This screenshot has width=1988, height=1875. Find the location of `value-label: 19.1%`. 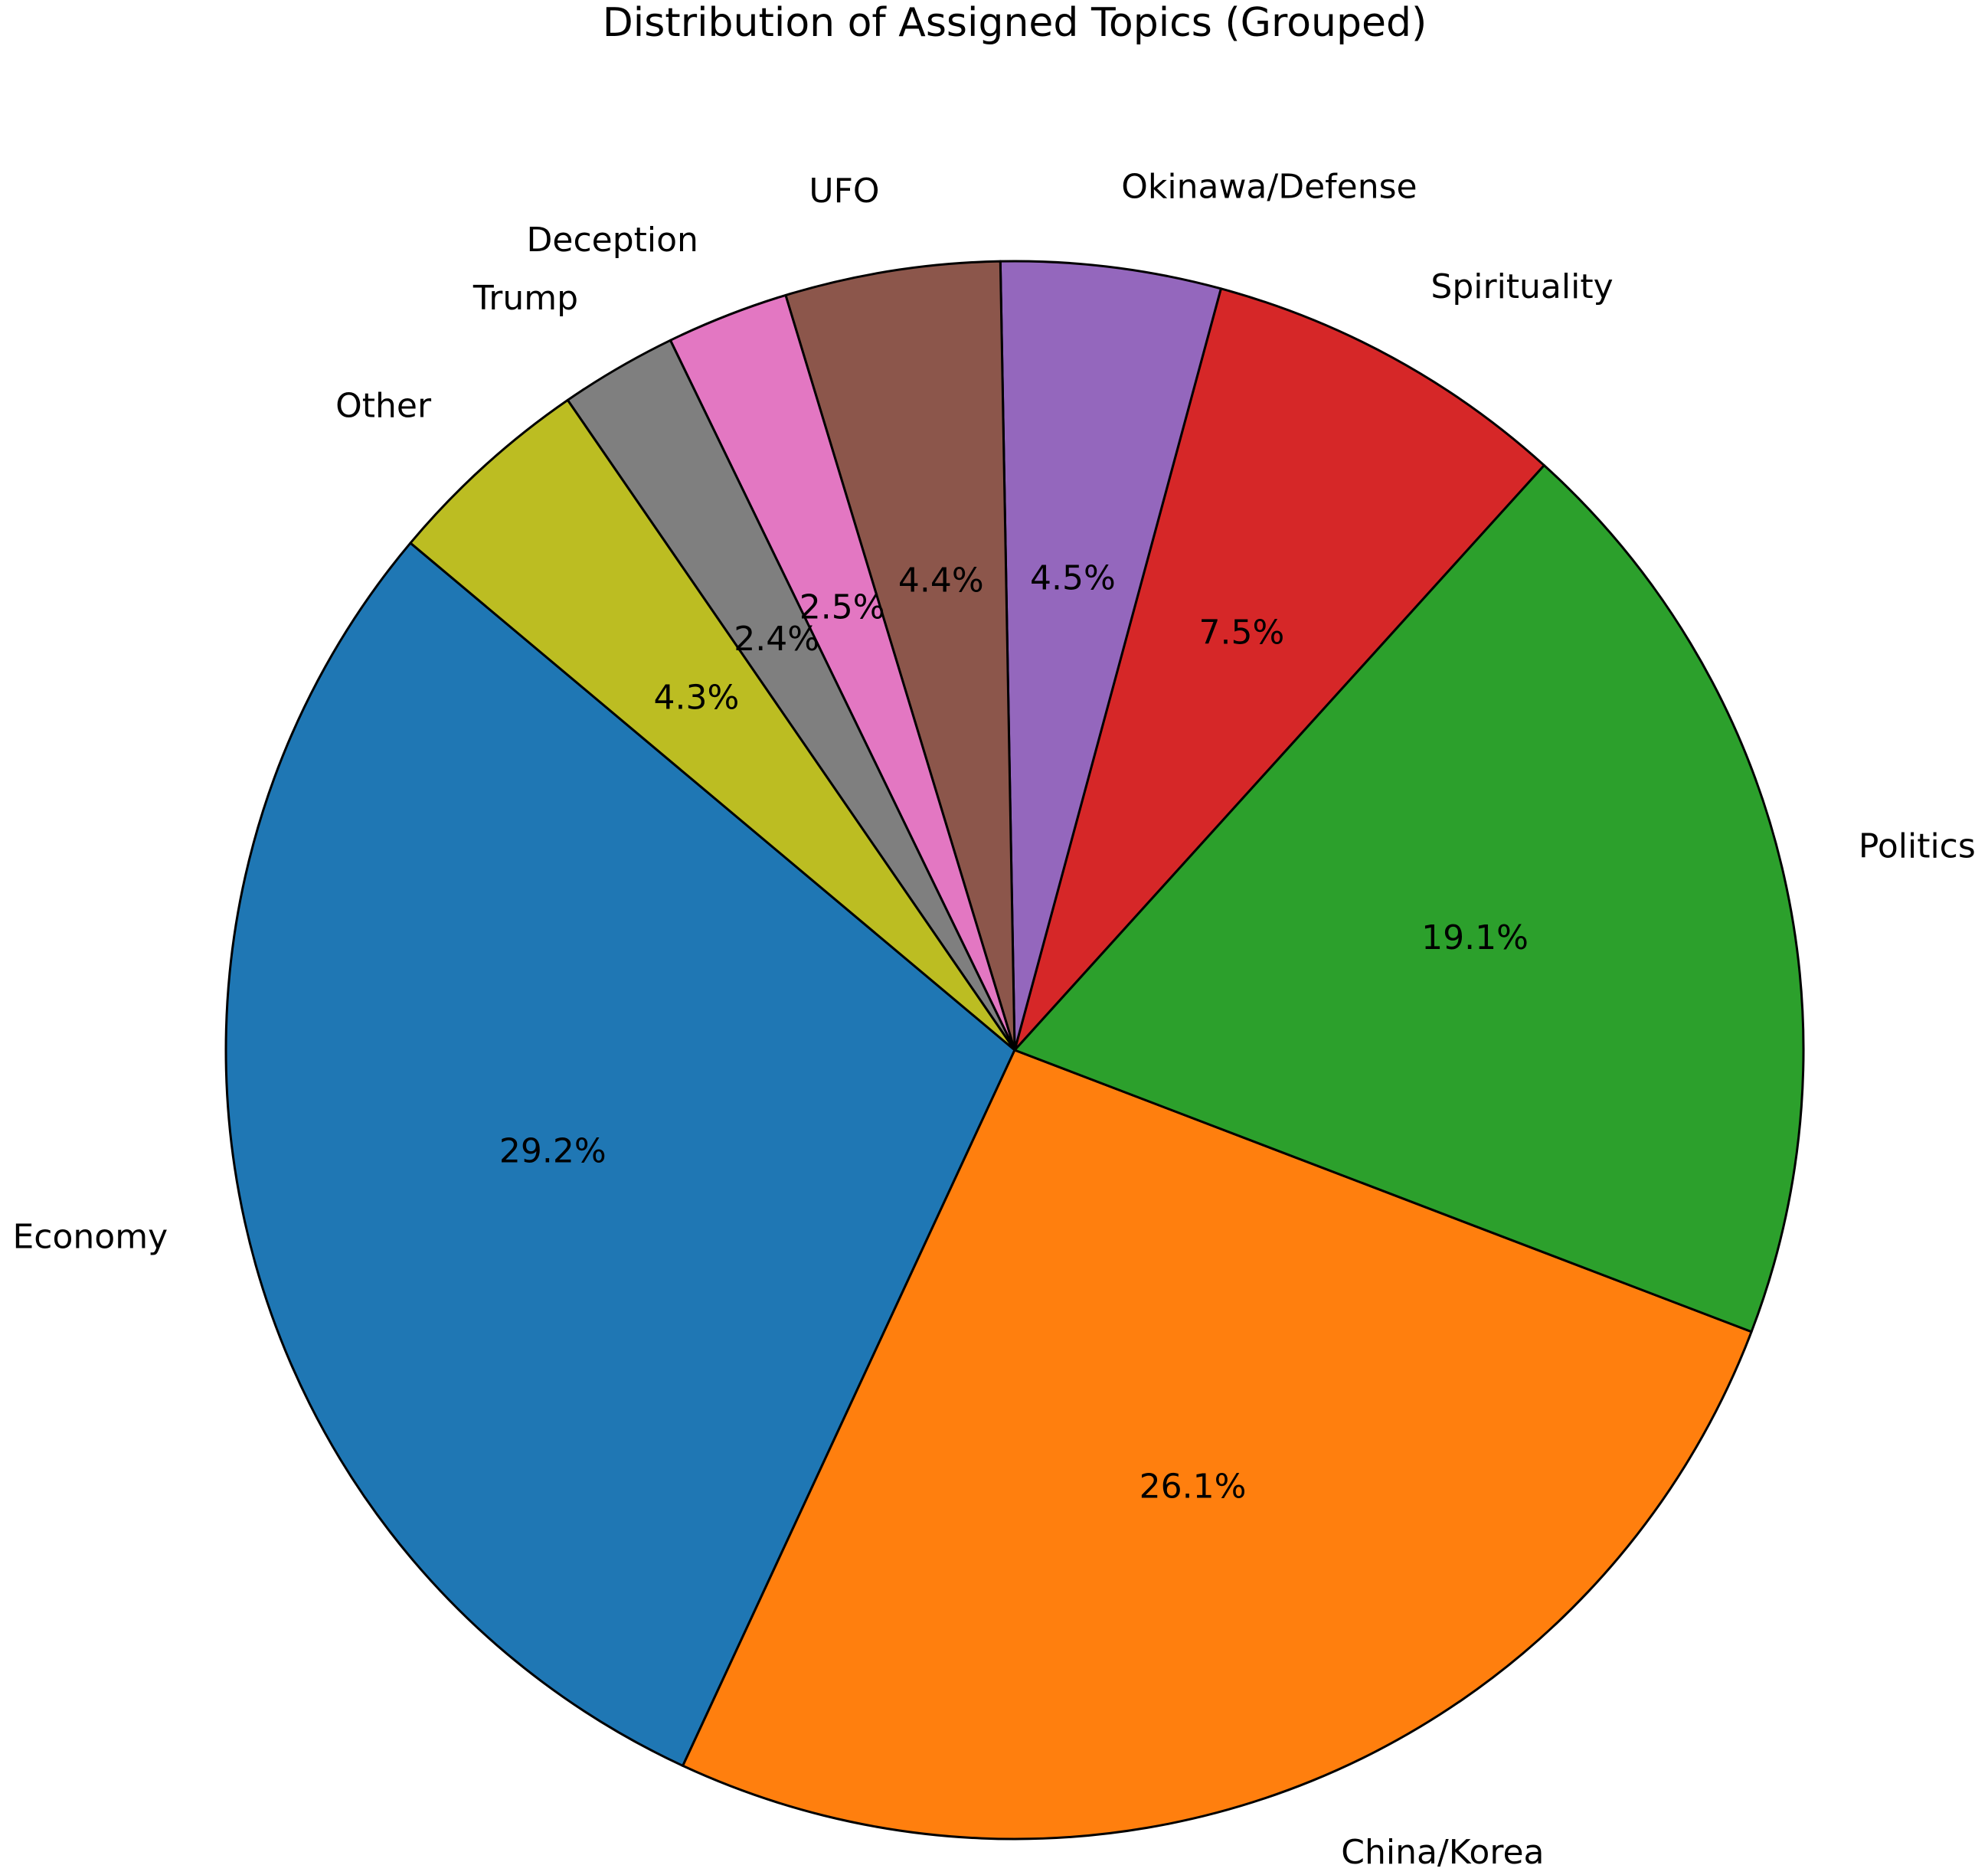

value-label: 19.1% is located at coordinates (1475, 938).